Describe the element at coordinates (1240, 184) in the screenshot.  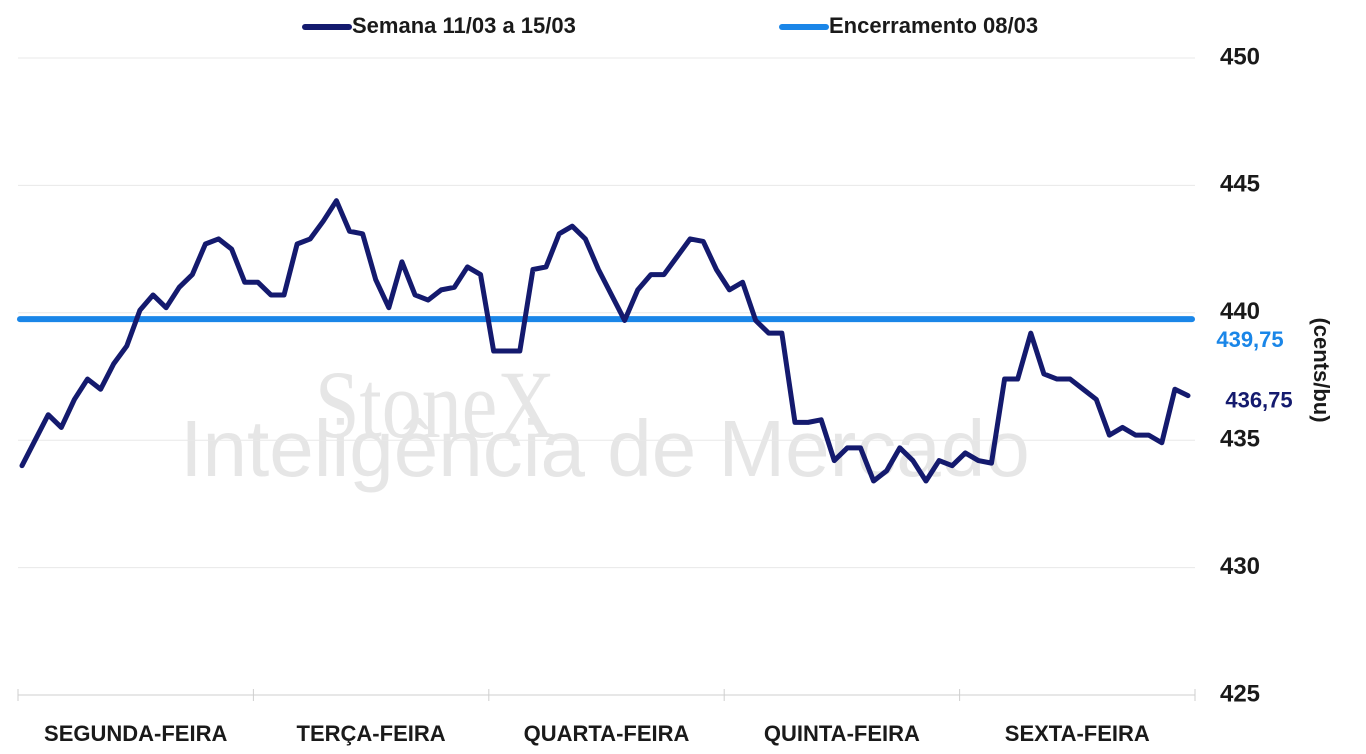
I see `y-tick-label: 445` at that location.